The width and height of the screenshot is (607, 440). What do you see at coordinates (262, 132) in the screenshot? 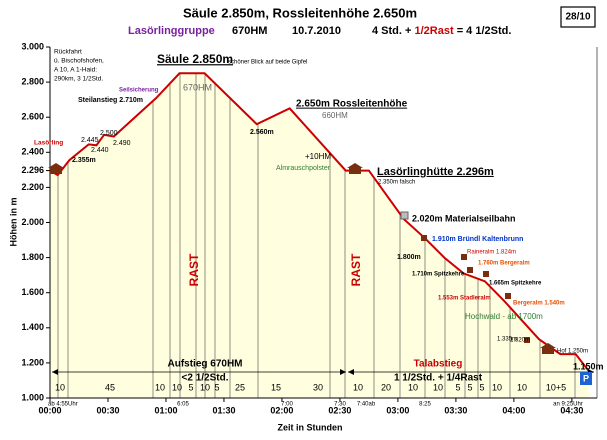
I see `annotation: 2.560m` at bounding box center [262, 132].